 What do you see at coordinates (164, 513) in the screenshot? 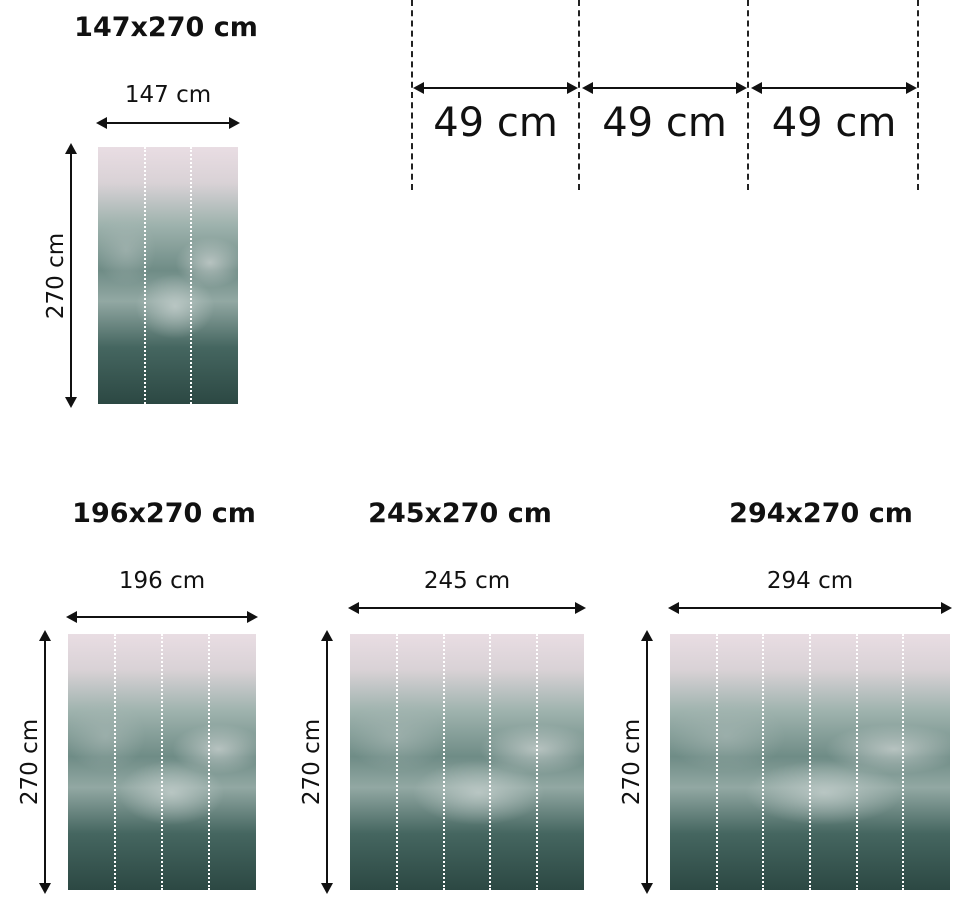
I see `size-title: 196x270 cm` at bounding box center [164, 513].